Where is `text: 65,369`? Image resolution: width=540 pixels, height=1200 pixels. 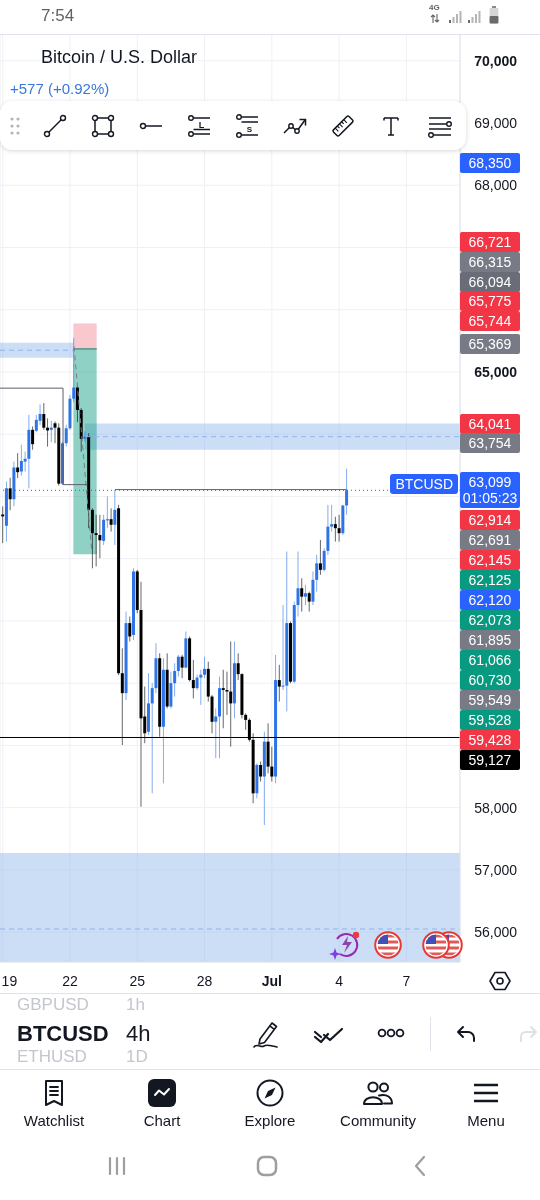 text: 65,369 is located at coordinates (490, 344).